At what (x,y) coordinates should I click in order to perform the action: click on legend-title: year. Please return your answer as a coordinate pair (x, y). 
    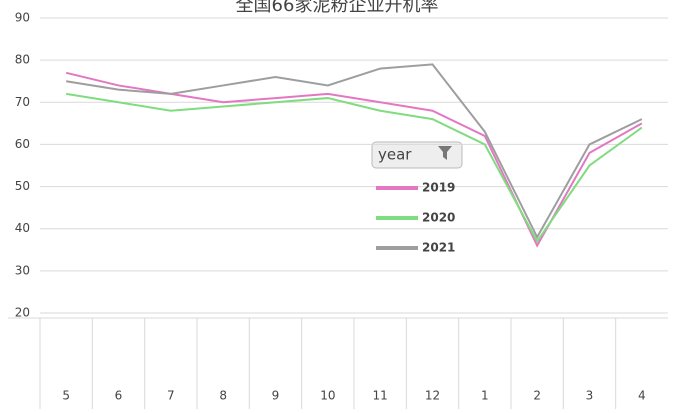
    Looking at the image, I should click on (395, 155).